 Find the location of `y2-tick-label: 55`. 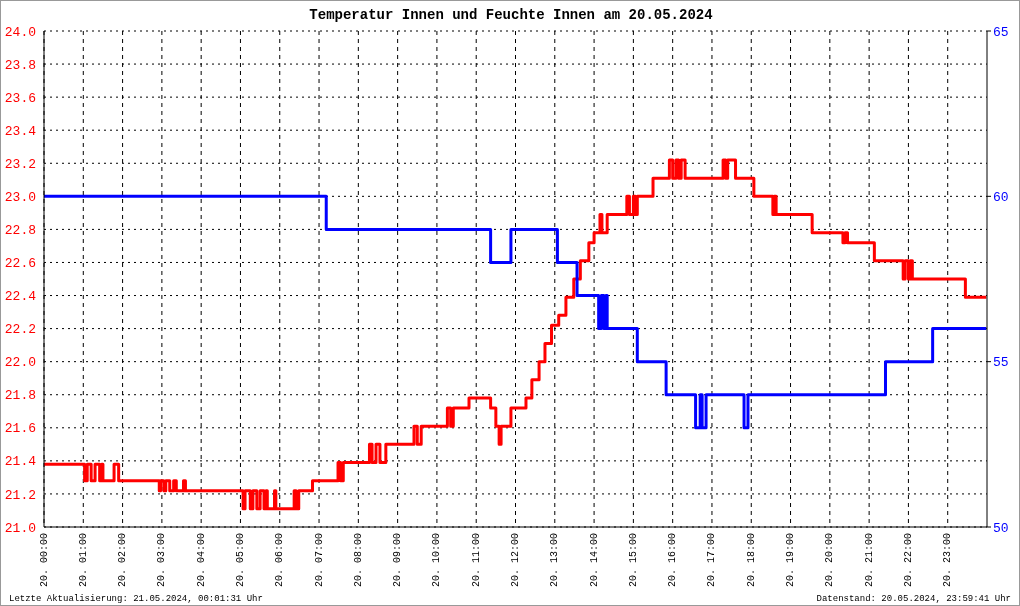

y2-tick-label: 55 is located at coordinates (1001, 363).